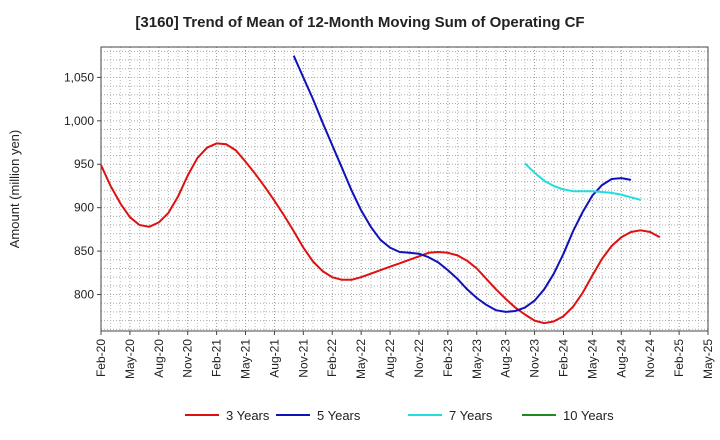 This screenshot has width=720, height=440. Describe the element at coordinates (399, 415) in the screenshot. I see `legend: 3 Years 5 Years 7 Years 10 Years` at that location.